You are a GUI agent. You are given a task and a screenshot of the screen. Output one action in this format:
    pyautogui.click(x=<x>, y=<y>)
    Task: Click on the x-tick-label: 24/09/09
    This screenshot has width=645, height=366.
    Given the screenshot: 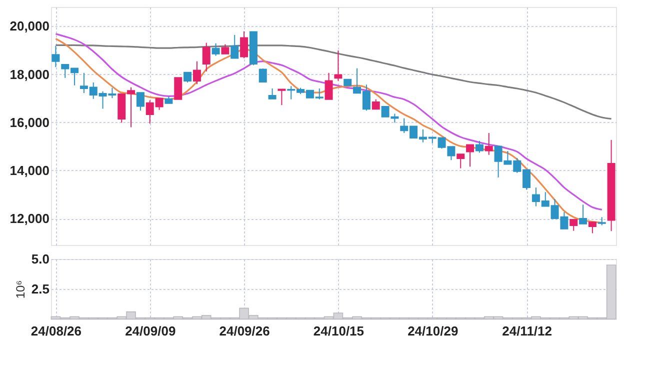 What is the action you would take?
    pyautogui.click(x=150, y=331)
    